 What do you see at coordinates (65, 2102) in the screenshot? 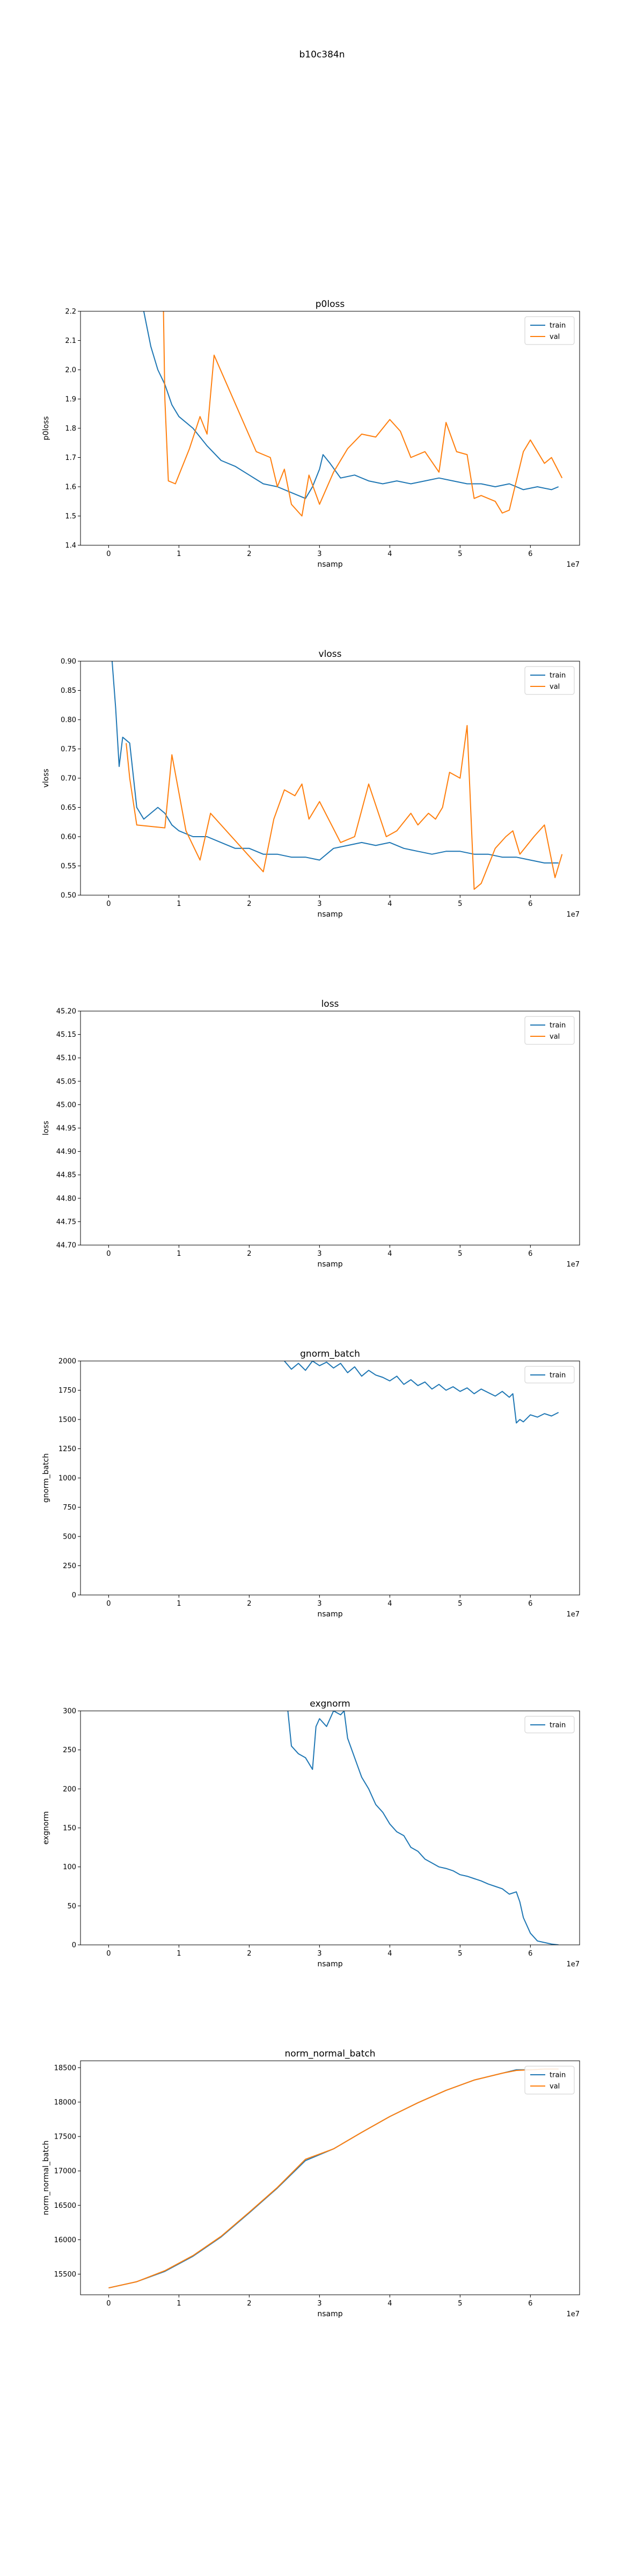
I see `y-tick-label: 18000` at bounding box center [65, 2102].